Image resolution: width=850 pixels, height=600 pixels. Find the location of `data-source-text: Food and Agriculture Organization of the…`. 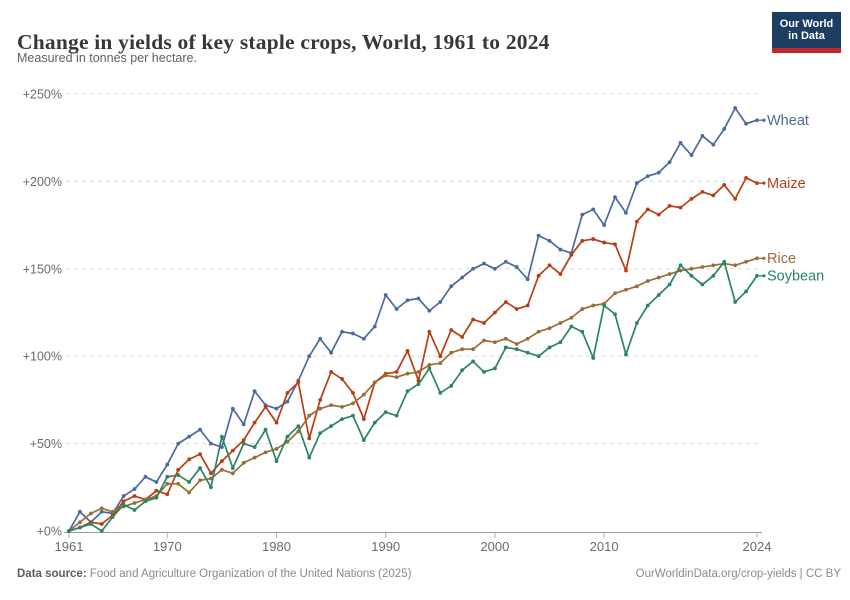

data-source-text: Food and Agriculture Organization of the… is located at coordinates (249, 574).